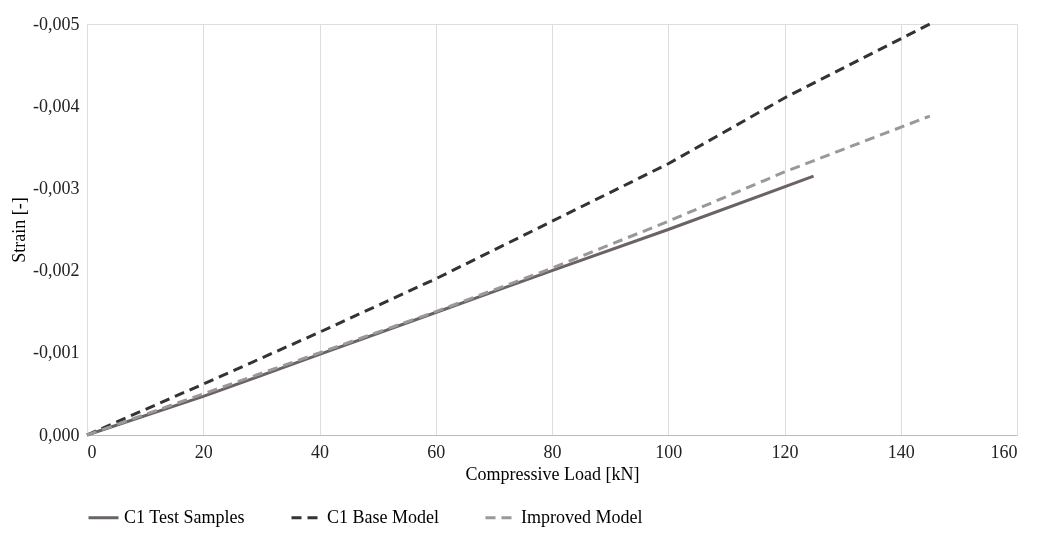 The height and width of the screenshot is (537, 1047). Describe the element at coordinates (59, 434) in the screenshot. I see `y-tick-label: 0,000` at that location.